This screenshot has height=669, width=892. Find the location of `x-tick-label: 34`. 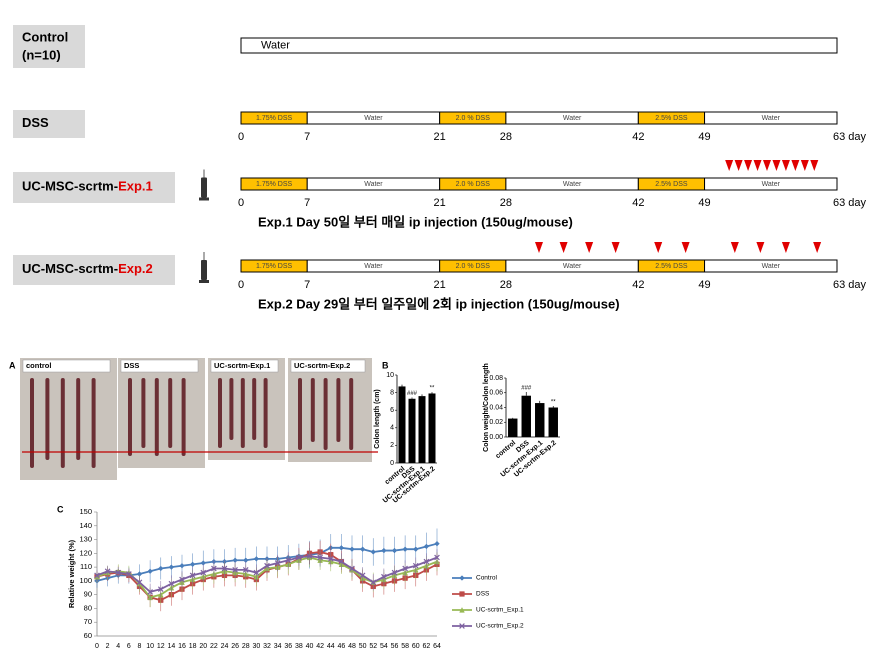

x-tick-label: 34 is located at coordinates (278, 646).